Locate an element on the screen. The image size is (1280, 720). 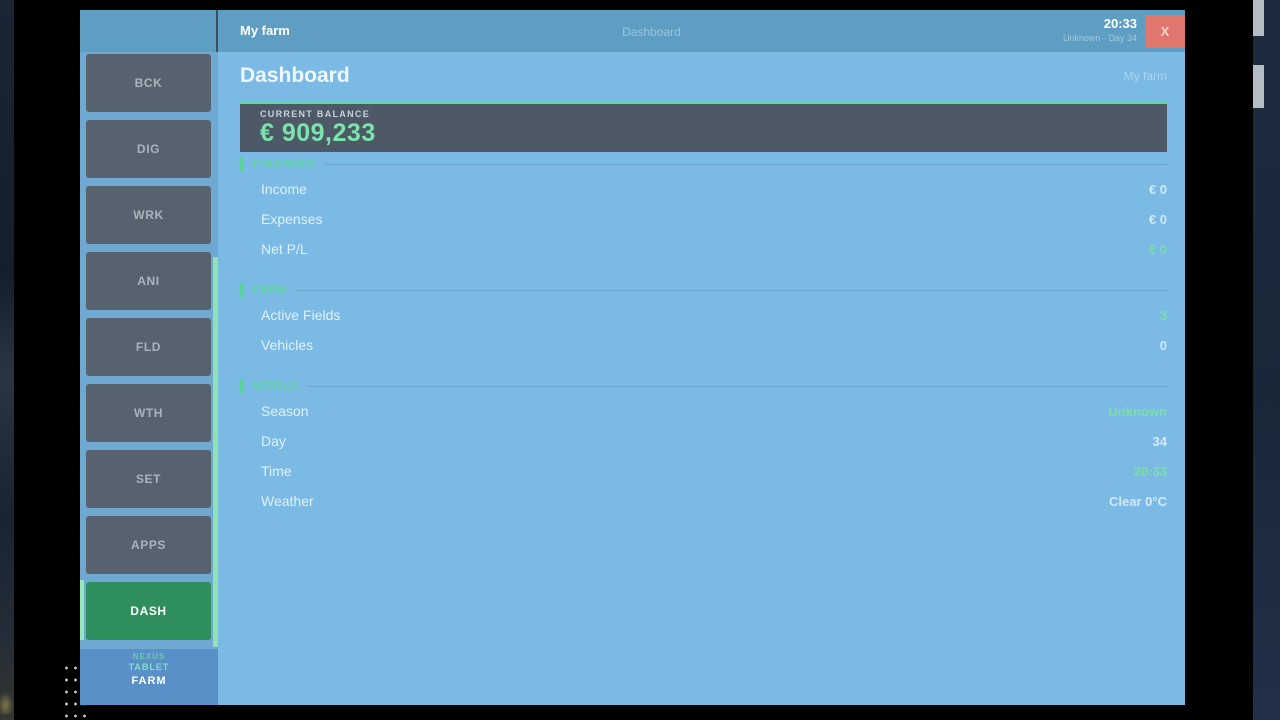
sidebar-scrollbar is located at coordinates (215, 452).